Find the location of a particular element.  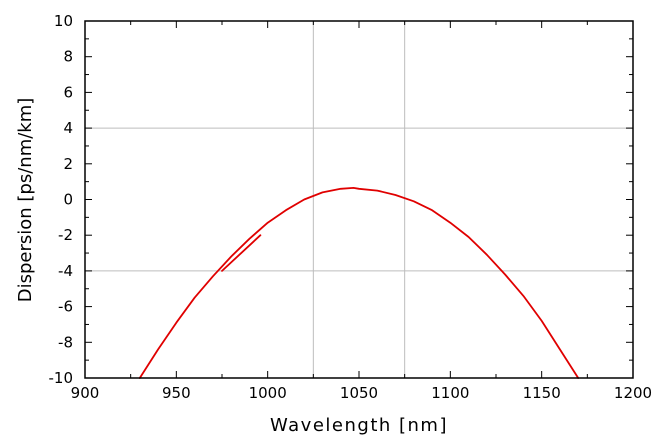

y-tick-label: -8 is located at coordinates (65, 342).